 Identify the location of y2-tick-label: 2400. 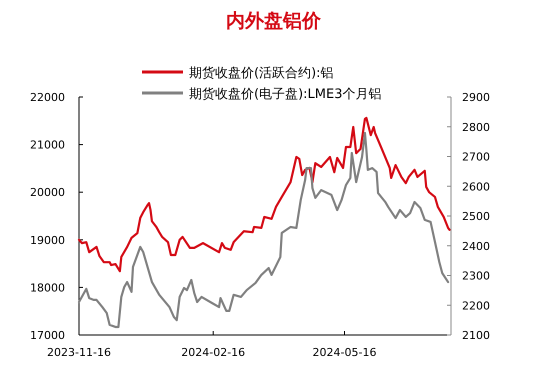
(476, 246).